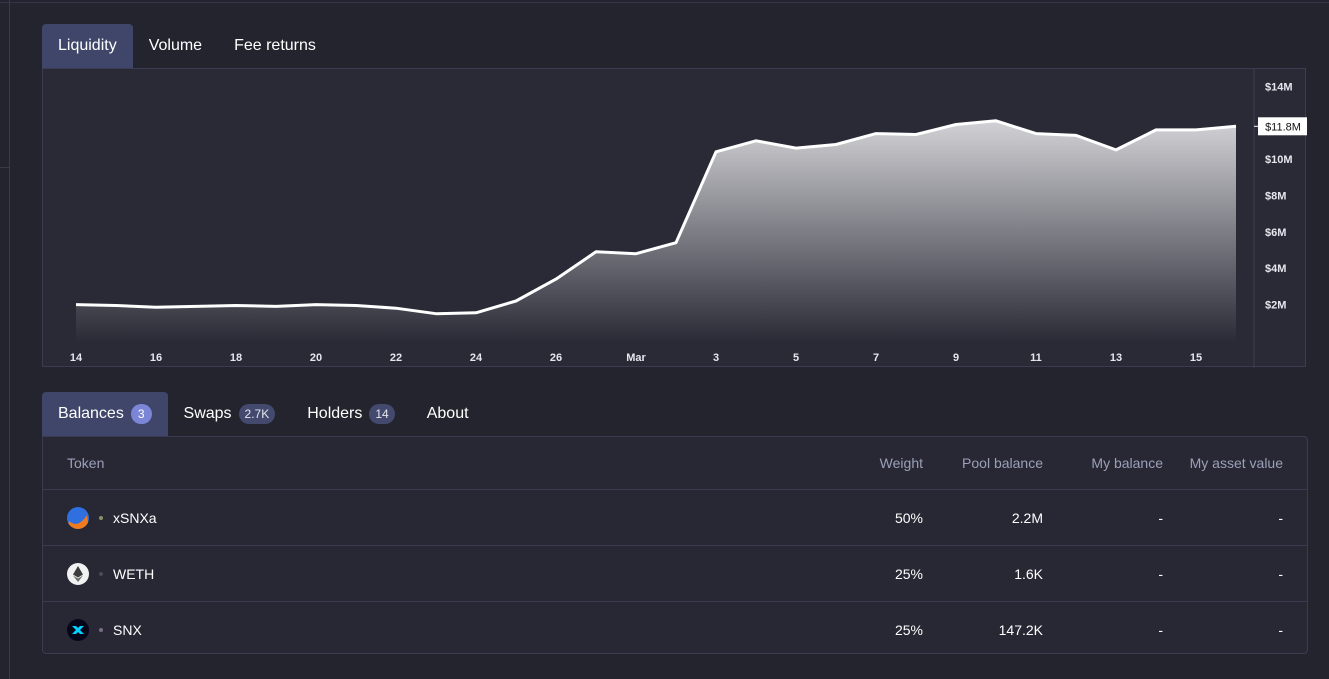  I want to click on tab-about-label: About, so click(447, 413).